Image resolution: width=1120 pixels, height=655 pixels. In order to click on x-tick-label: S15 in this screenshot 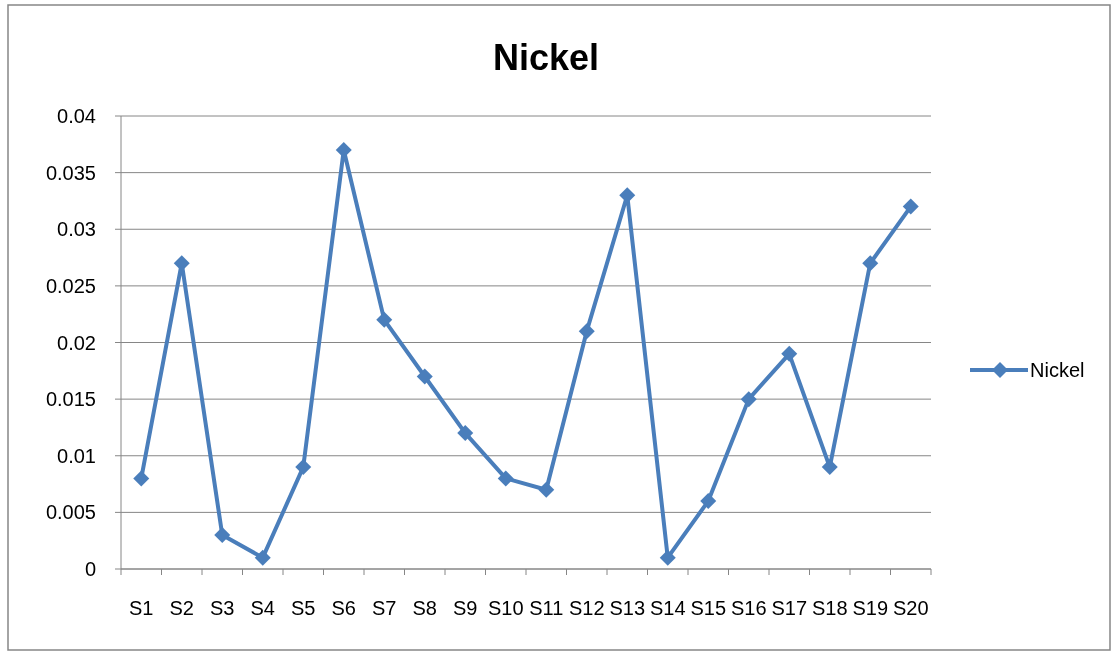, I will do `click(708, 608)`.